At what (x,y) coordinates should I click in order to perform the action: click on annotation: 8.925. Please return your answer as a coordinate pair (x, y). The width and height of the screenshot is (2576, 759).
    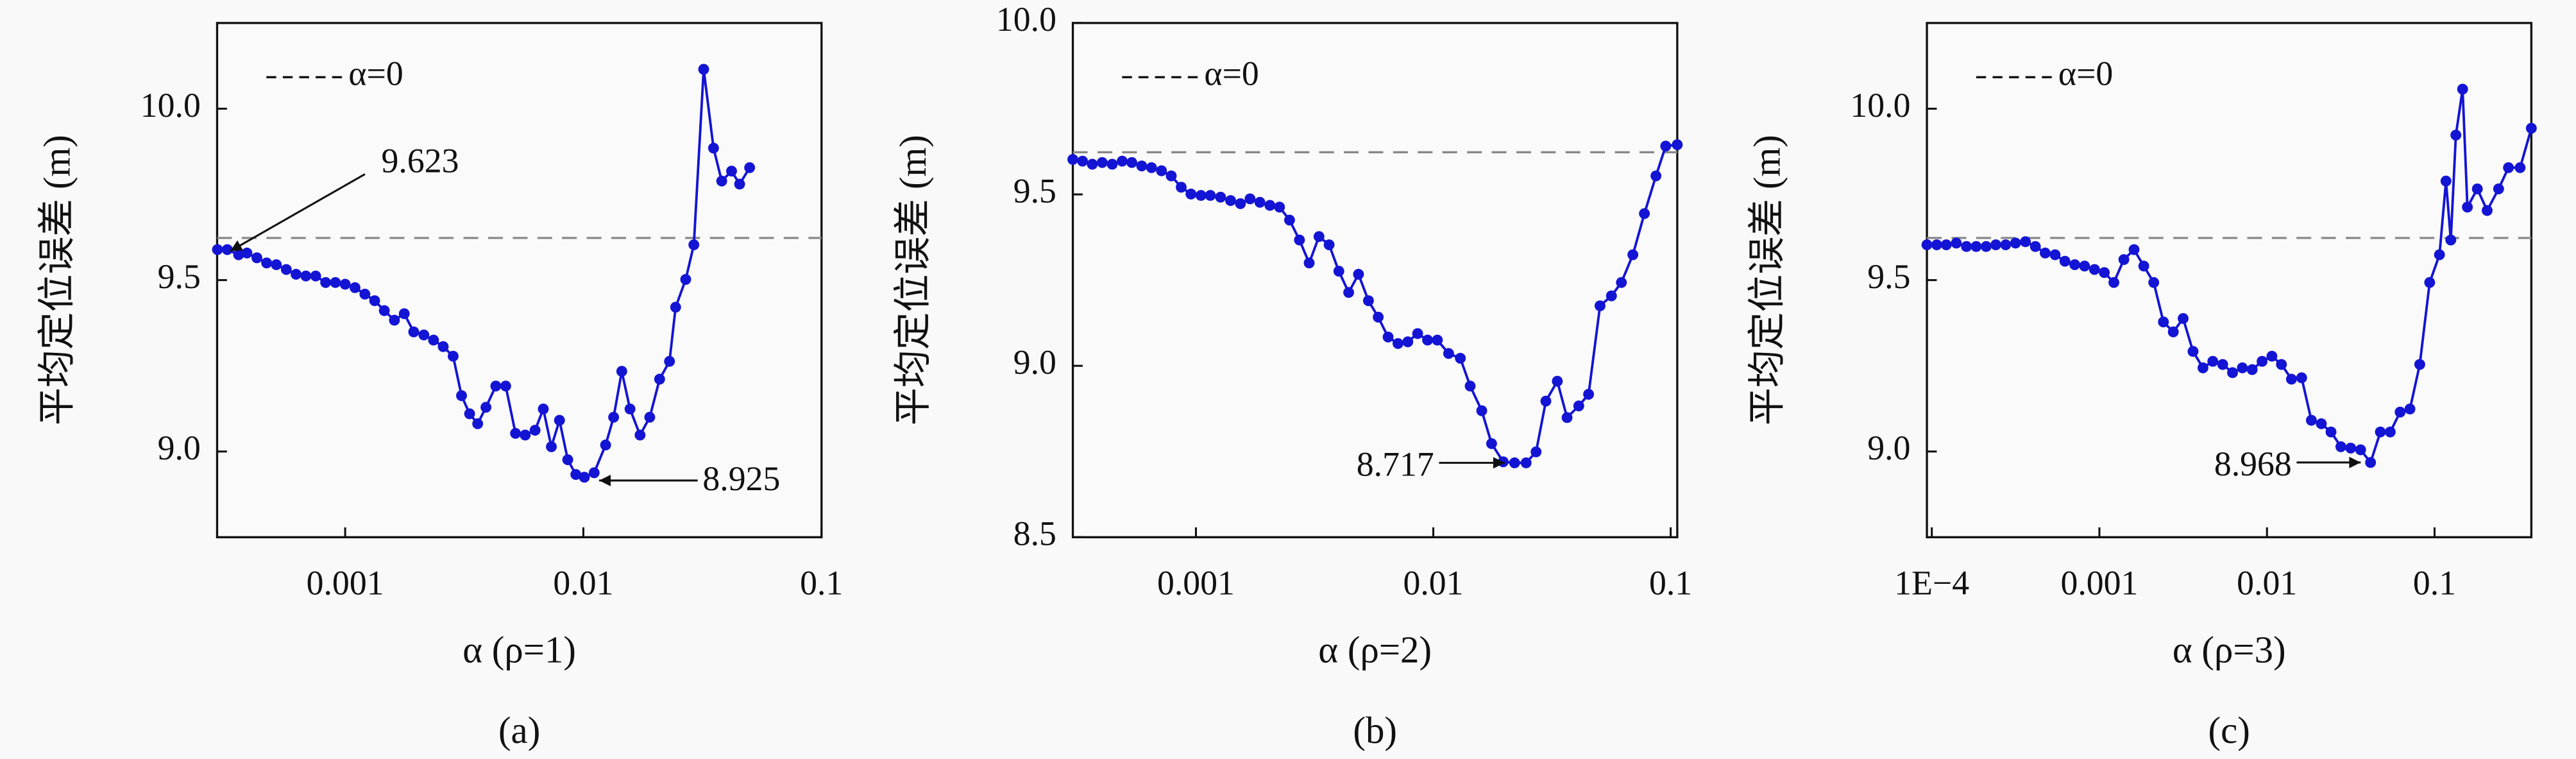
    Looking at the image, I should click on (741, 478).